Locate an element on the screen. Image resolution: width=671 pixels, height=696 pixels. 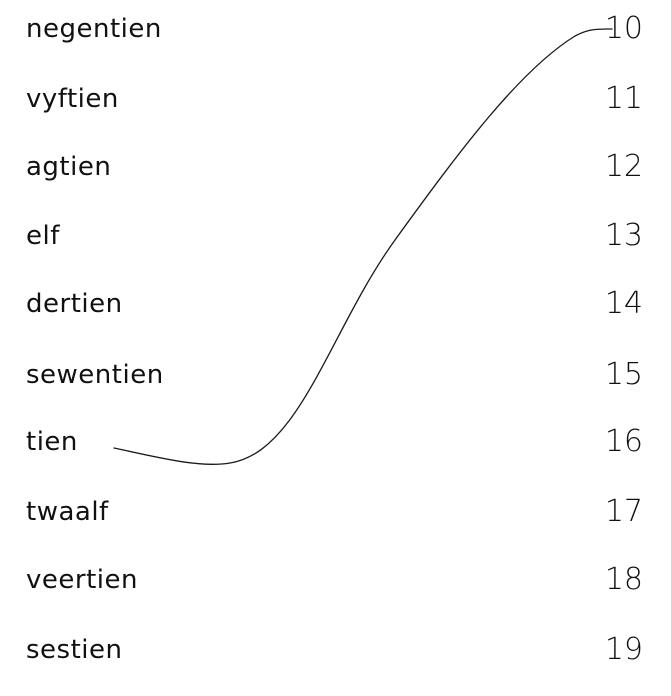
word-item: negentien is located at coordinates (94, 29).